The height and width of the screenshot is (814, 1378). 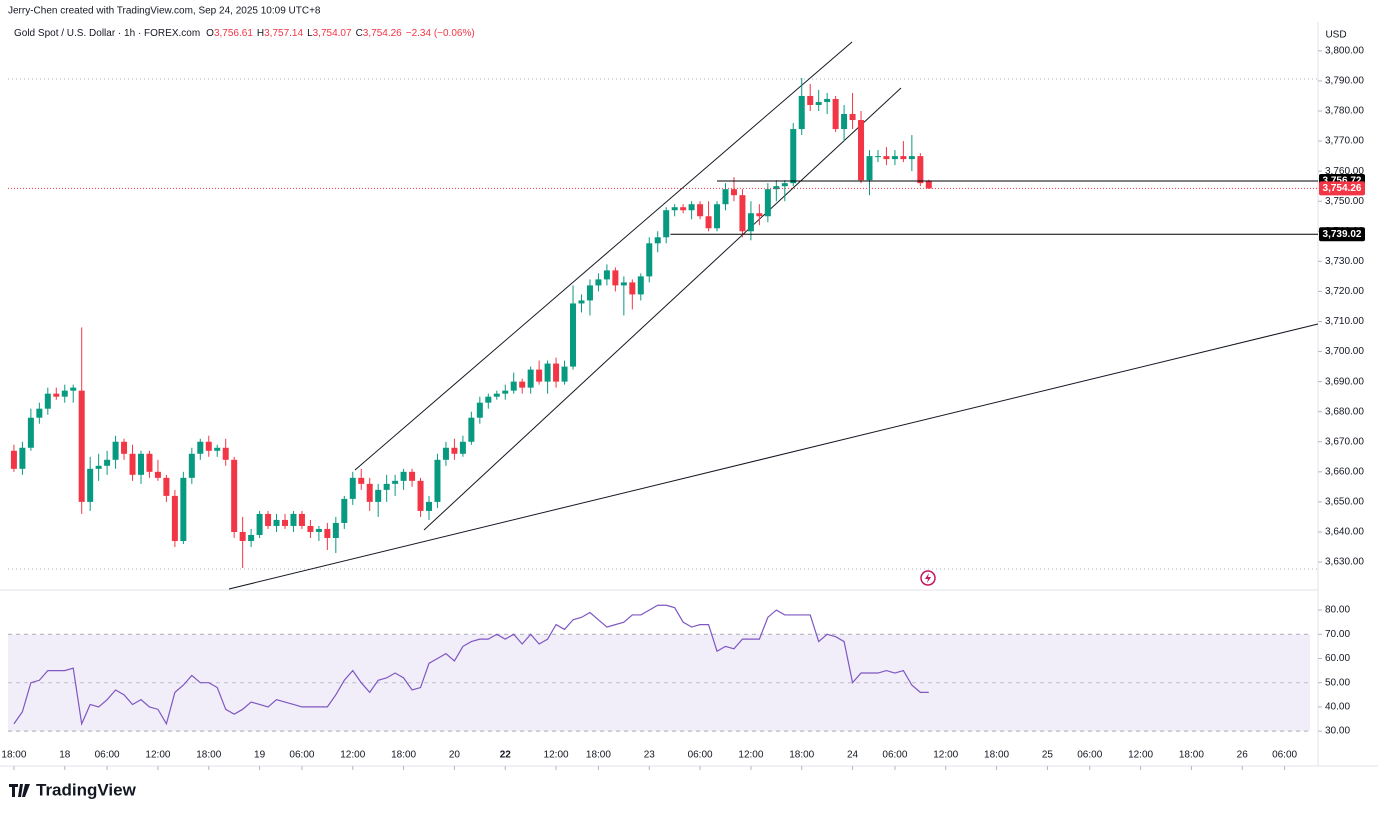 What do you see at coordinates (233, 33) in the screenshot?
I see `legend-value: 3,756.61` at bounding box center [233, 33].